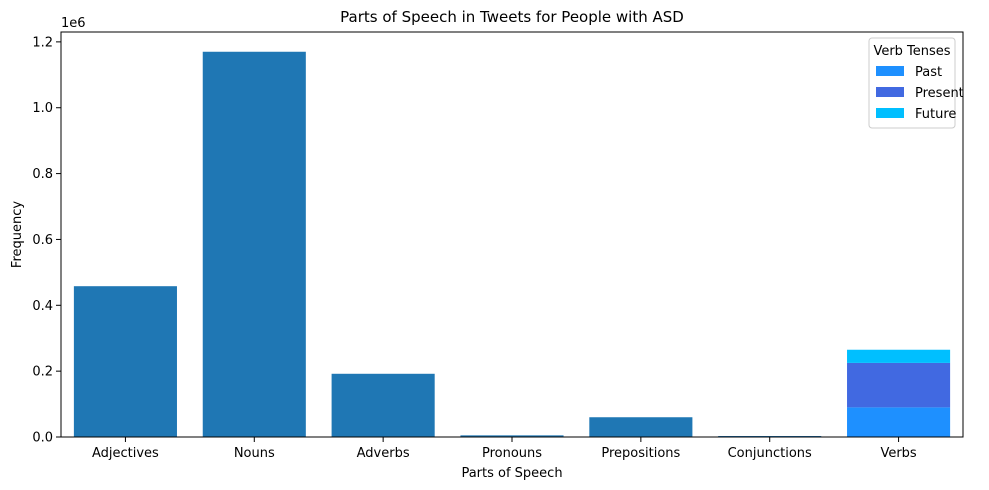 This screenshot has height=490, width=989. I want to click on x-tick-label: Pronouns, so click(512, 453).